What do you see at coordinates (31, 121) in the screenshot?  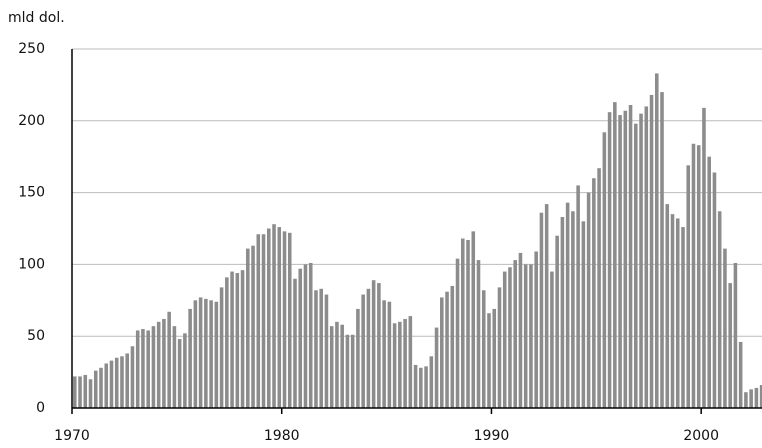 I see `y-tick-label: 200` at bounding box center [31, 121].